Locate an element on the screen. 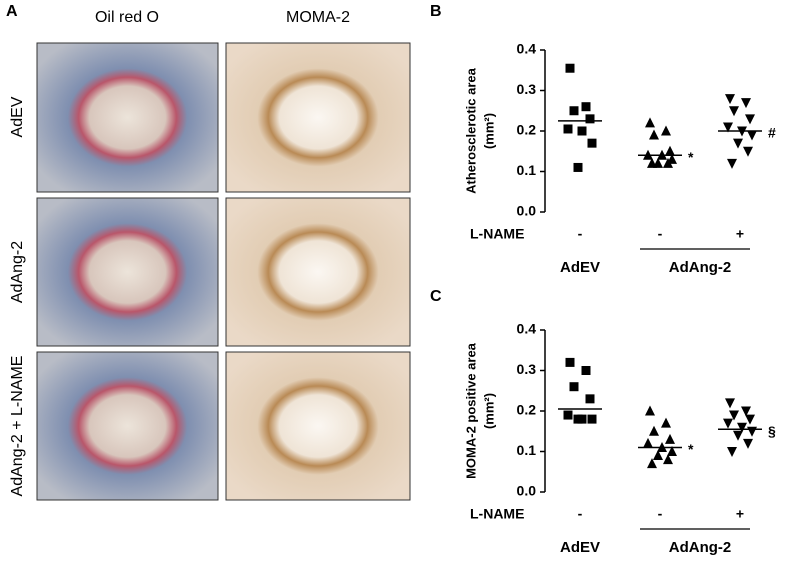 The height and width of the screenshot is (565, 800). column-label: Oil red O is located at coordinates (127, 17).